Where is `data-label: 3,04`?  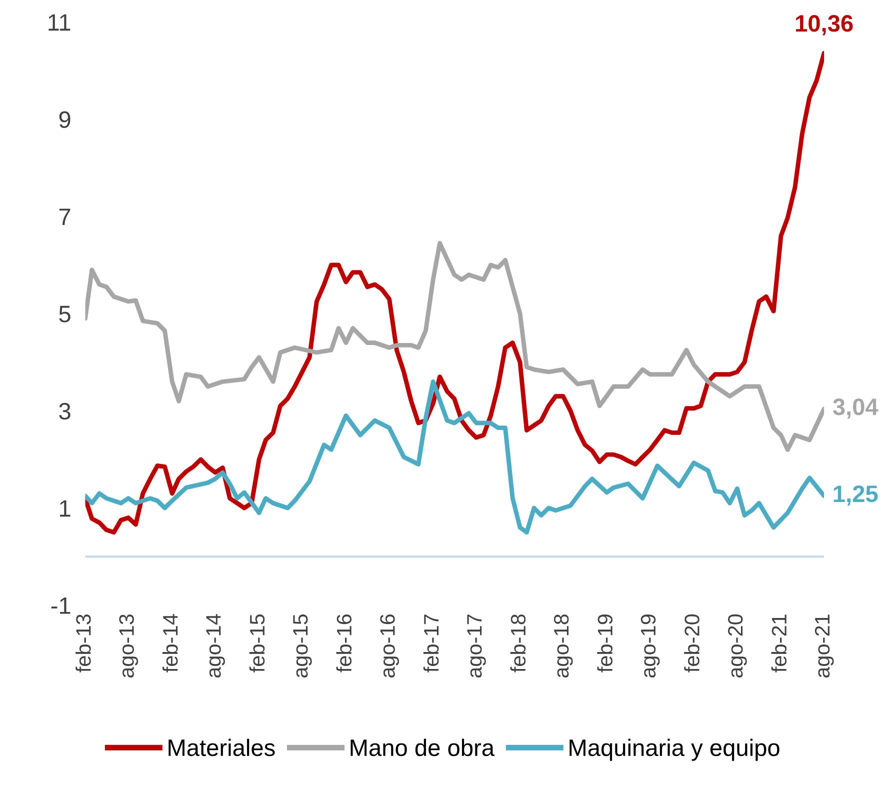 data-label: 3,04 is located at coordinates (855, 408).